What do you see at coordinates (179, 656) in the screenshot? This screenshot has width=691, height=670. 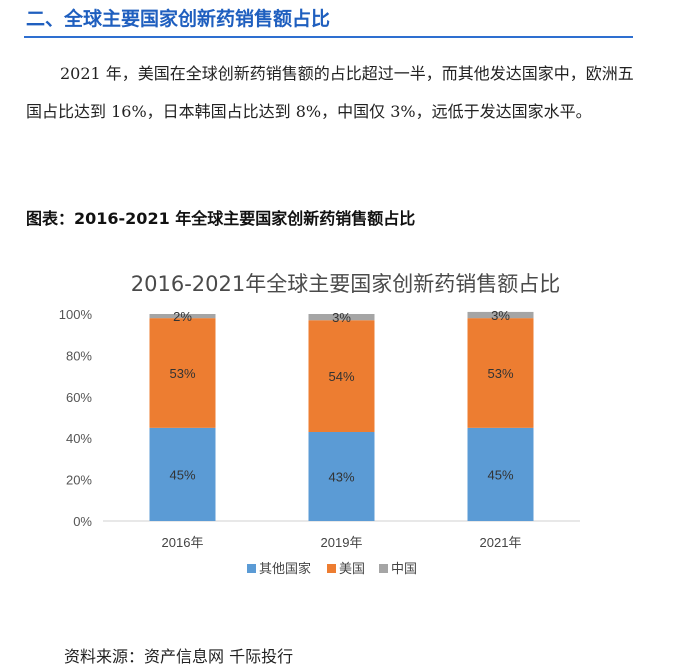 I see `source-note: 资料来源：资产信息网 千际投行` at bounding box center [179, 656].